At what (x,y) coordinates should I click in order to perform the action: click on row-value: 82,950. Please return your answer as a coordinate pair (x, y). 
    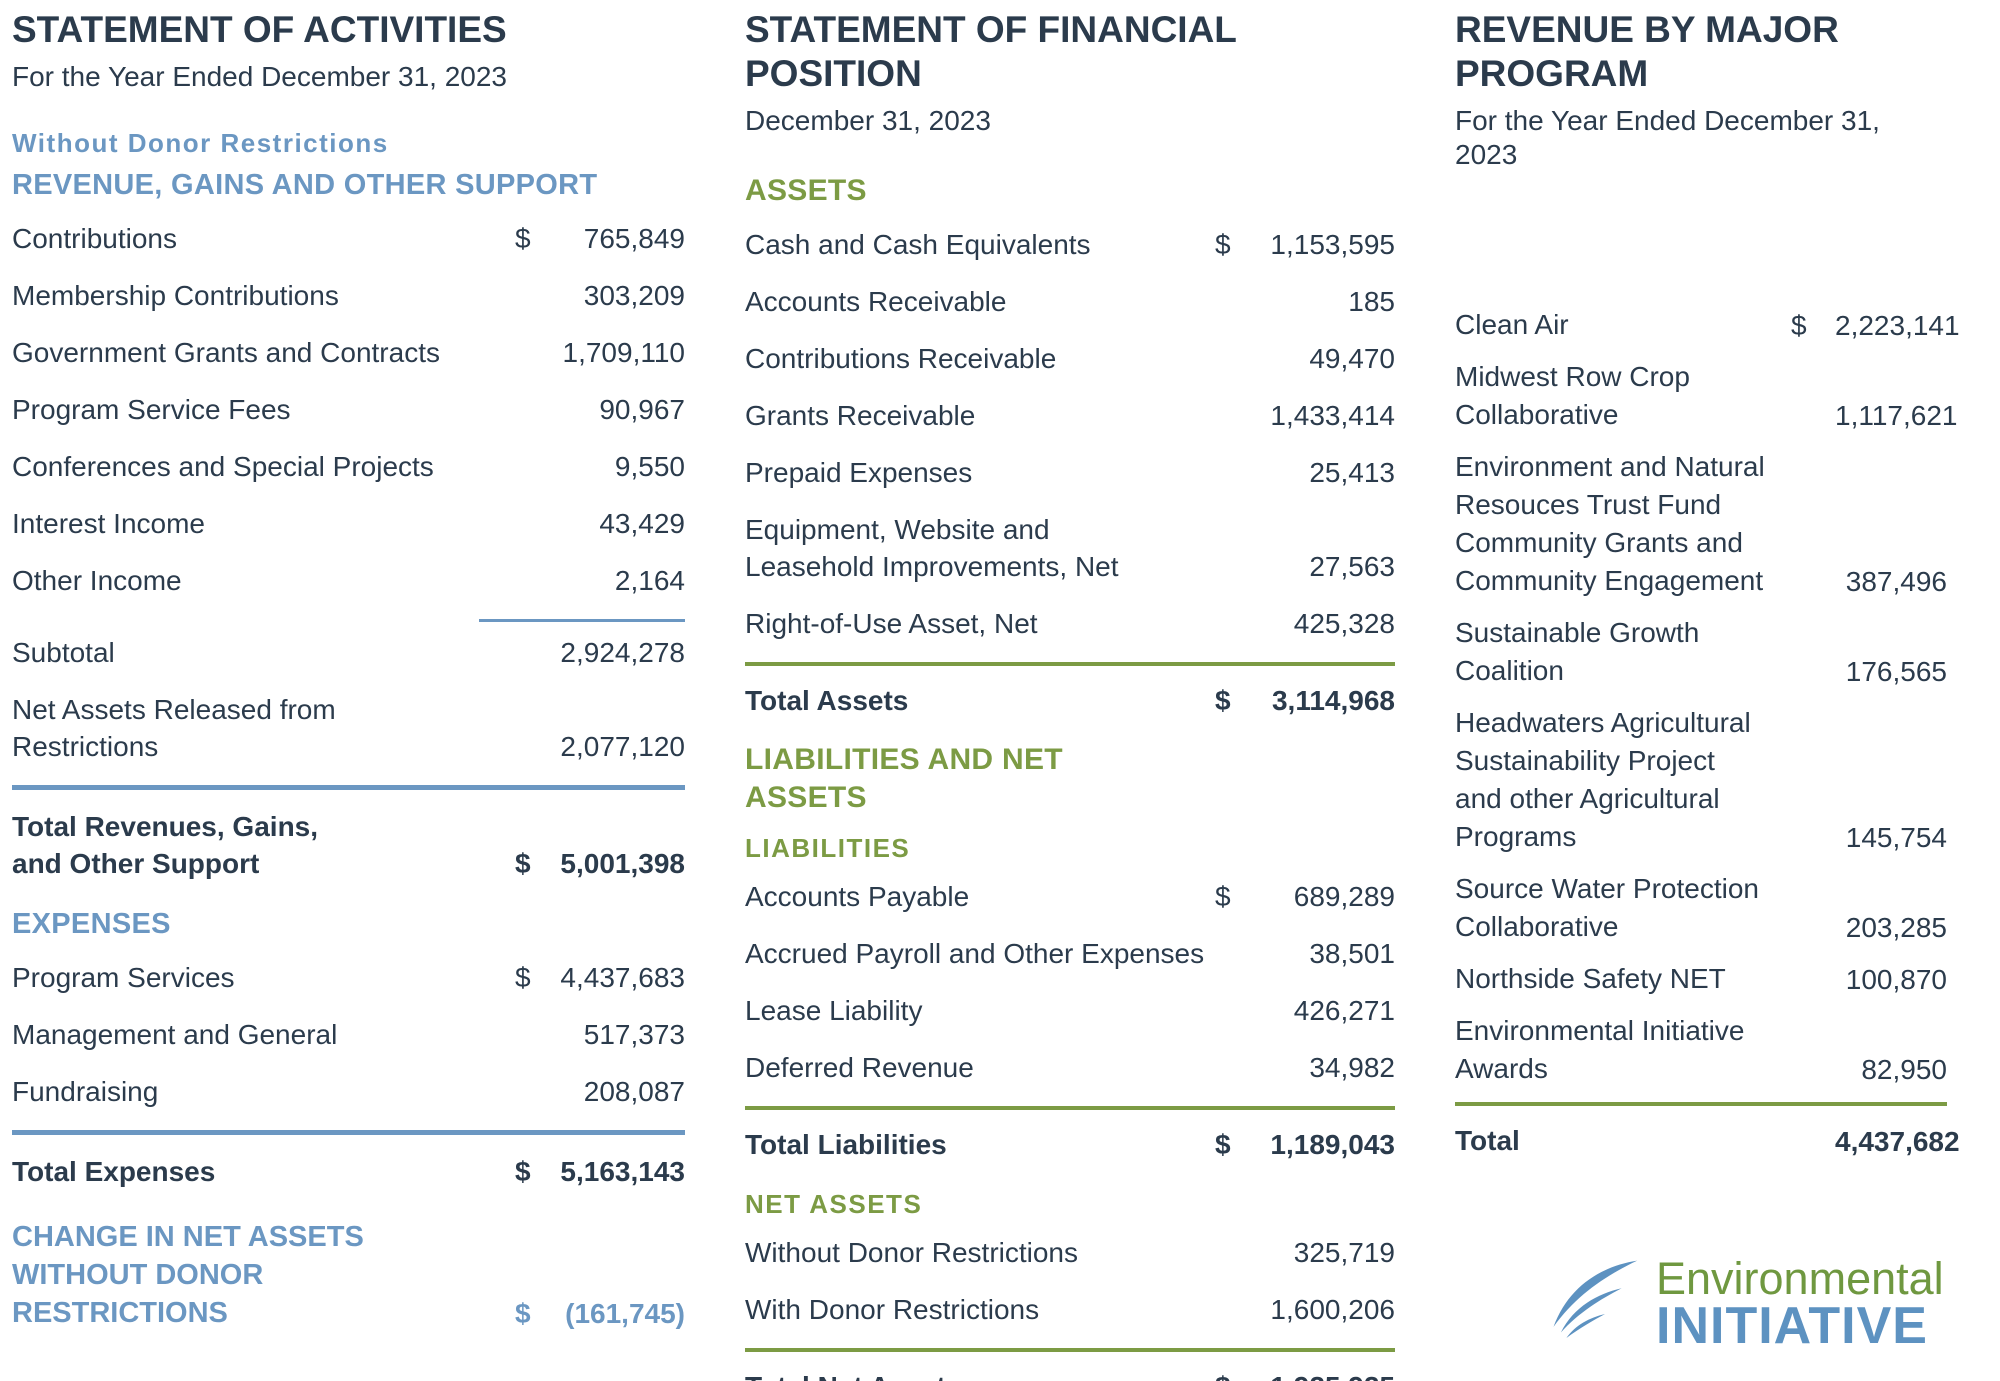
    Looking at the image, I should click on (1904, 1069).